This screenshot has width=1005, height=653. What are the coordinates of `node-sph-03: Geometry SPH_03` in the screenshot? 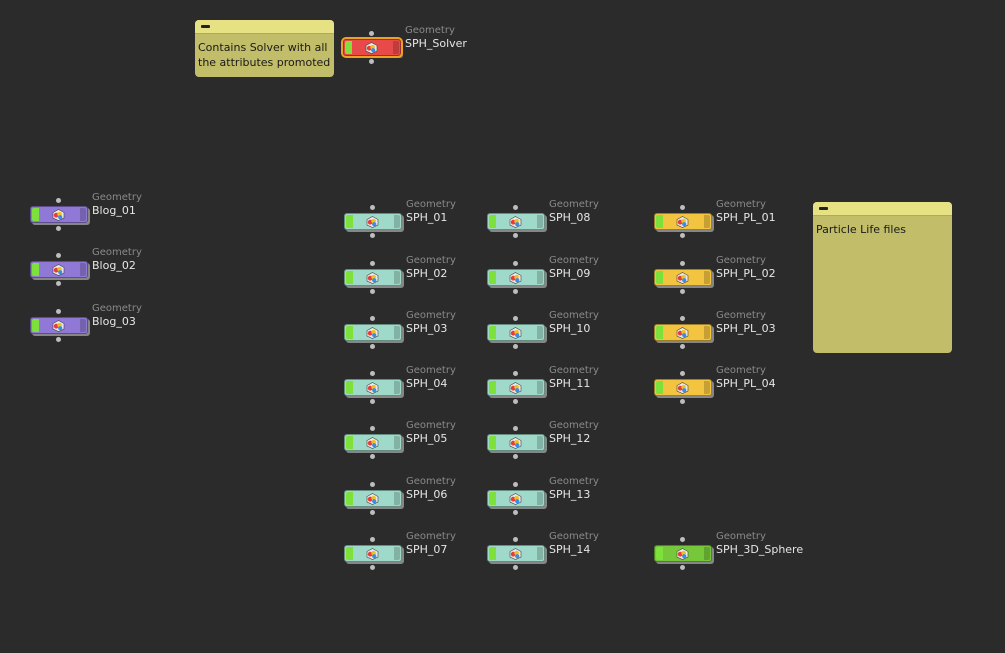 It's located at (400, 329).